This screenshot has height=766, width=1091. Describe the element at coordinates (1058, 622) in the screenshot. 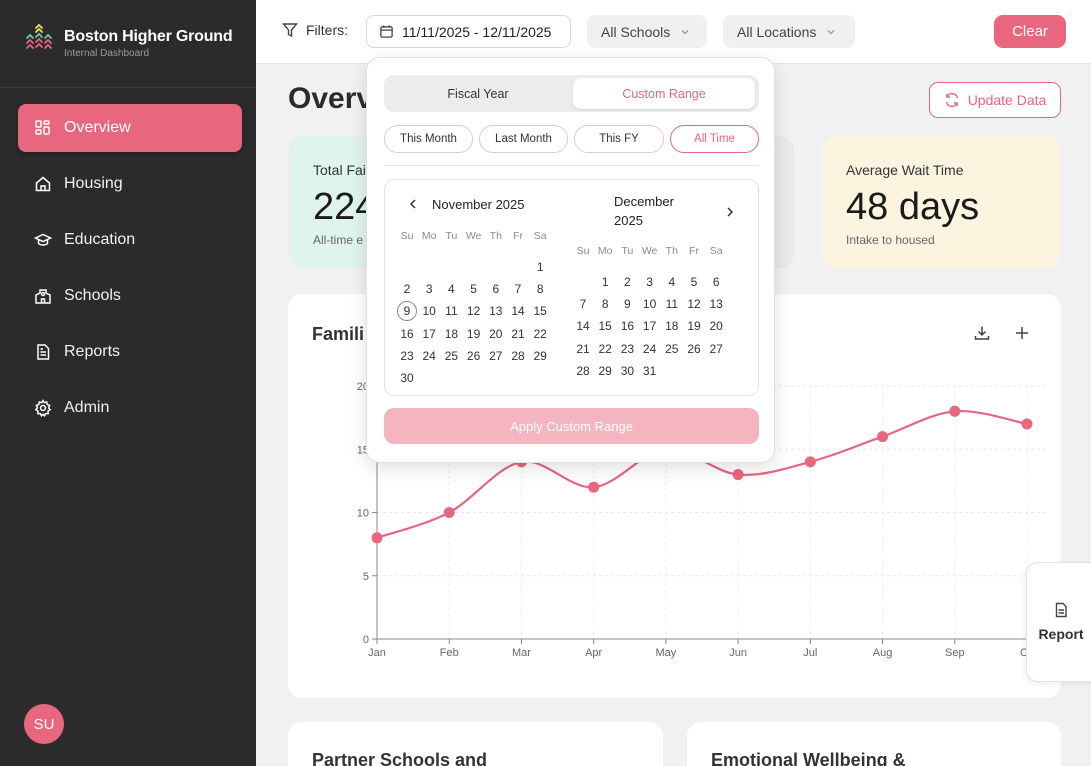

I see `report-tab: Report` at that location.